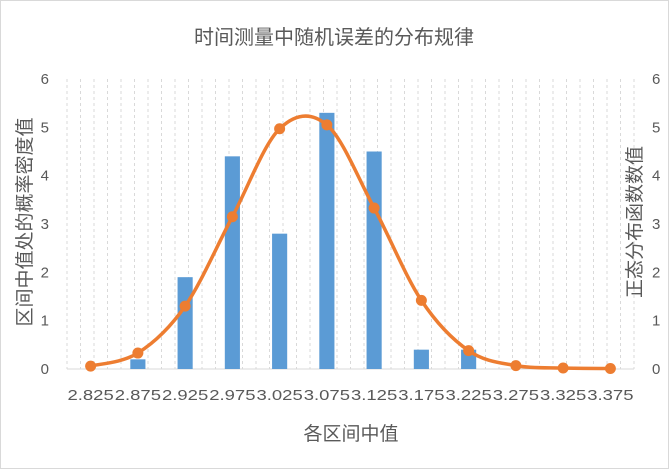 This screenshot has width=669, height=469. I want to click on x-tick-label: 3.125, so click(374, 396).